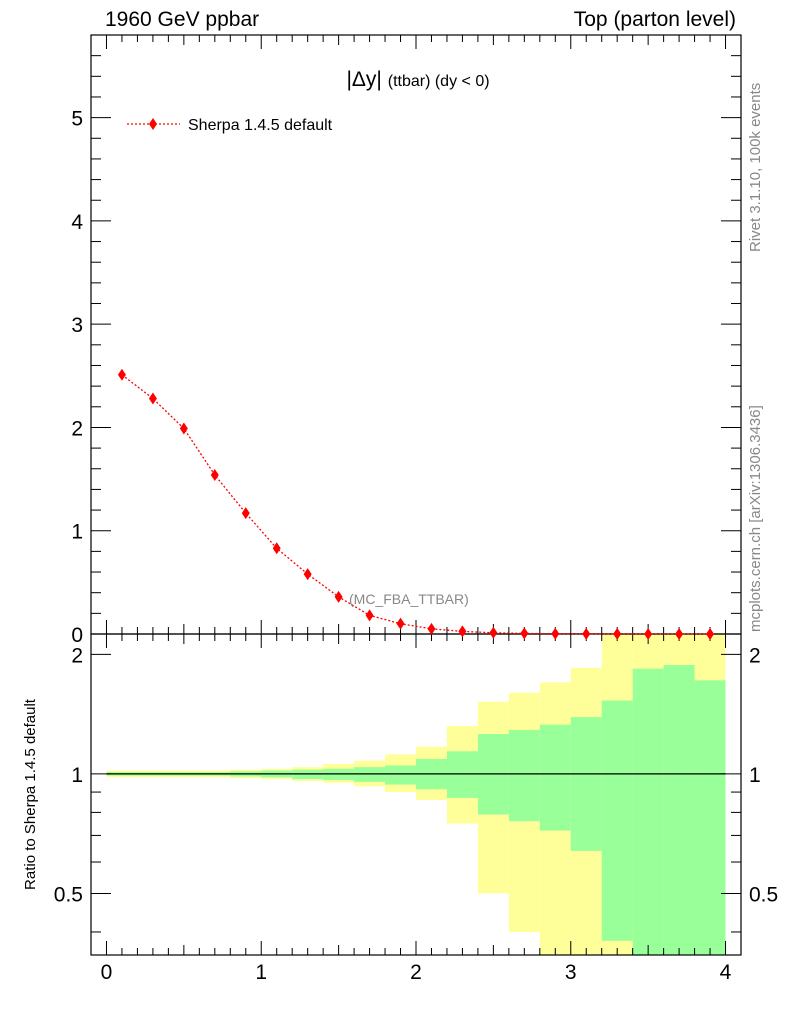 The image size is (786, 1024). What do you see at coordinates (77, 428) in the screenshot?
I see `y-tick-label: 2` at bounding box center [77, 428].